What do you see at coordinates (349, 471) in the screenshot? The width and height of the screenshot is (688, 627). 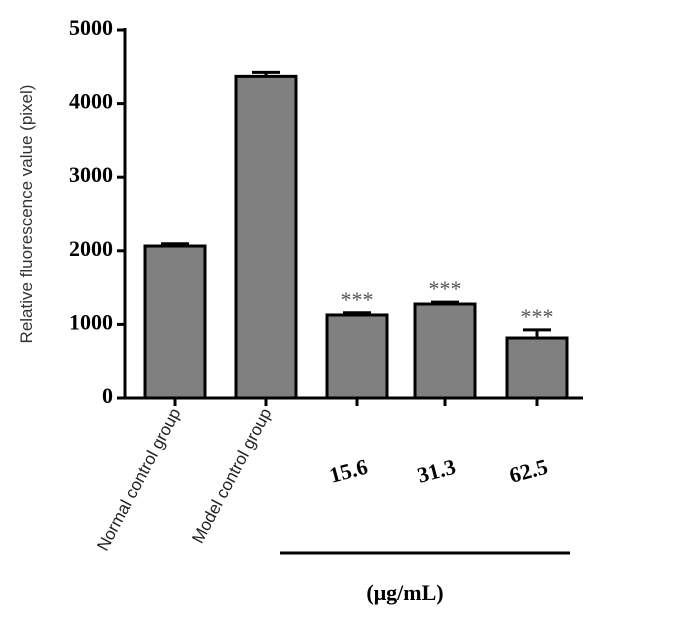 I see `x-tick-label: 15.6` at bounding box center [349, 471].